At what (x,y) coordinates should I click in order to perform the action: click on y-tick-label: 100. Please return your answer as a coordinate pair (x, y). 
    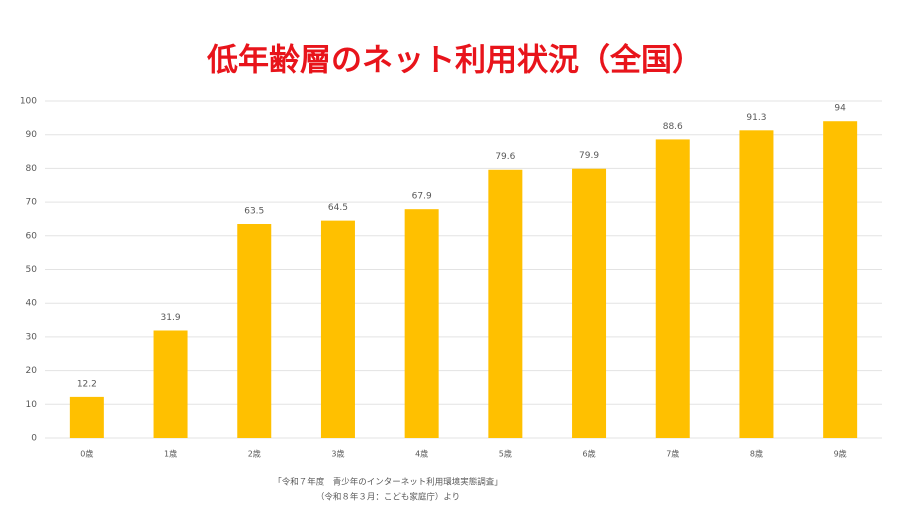
    Looking at the image, I should click on (28, 102).